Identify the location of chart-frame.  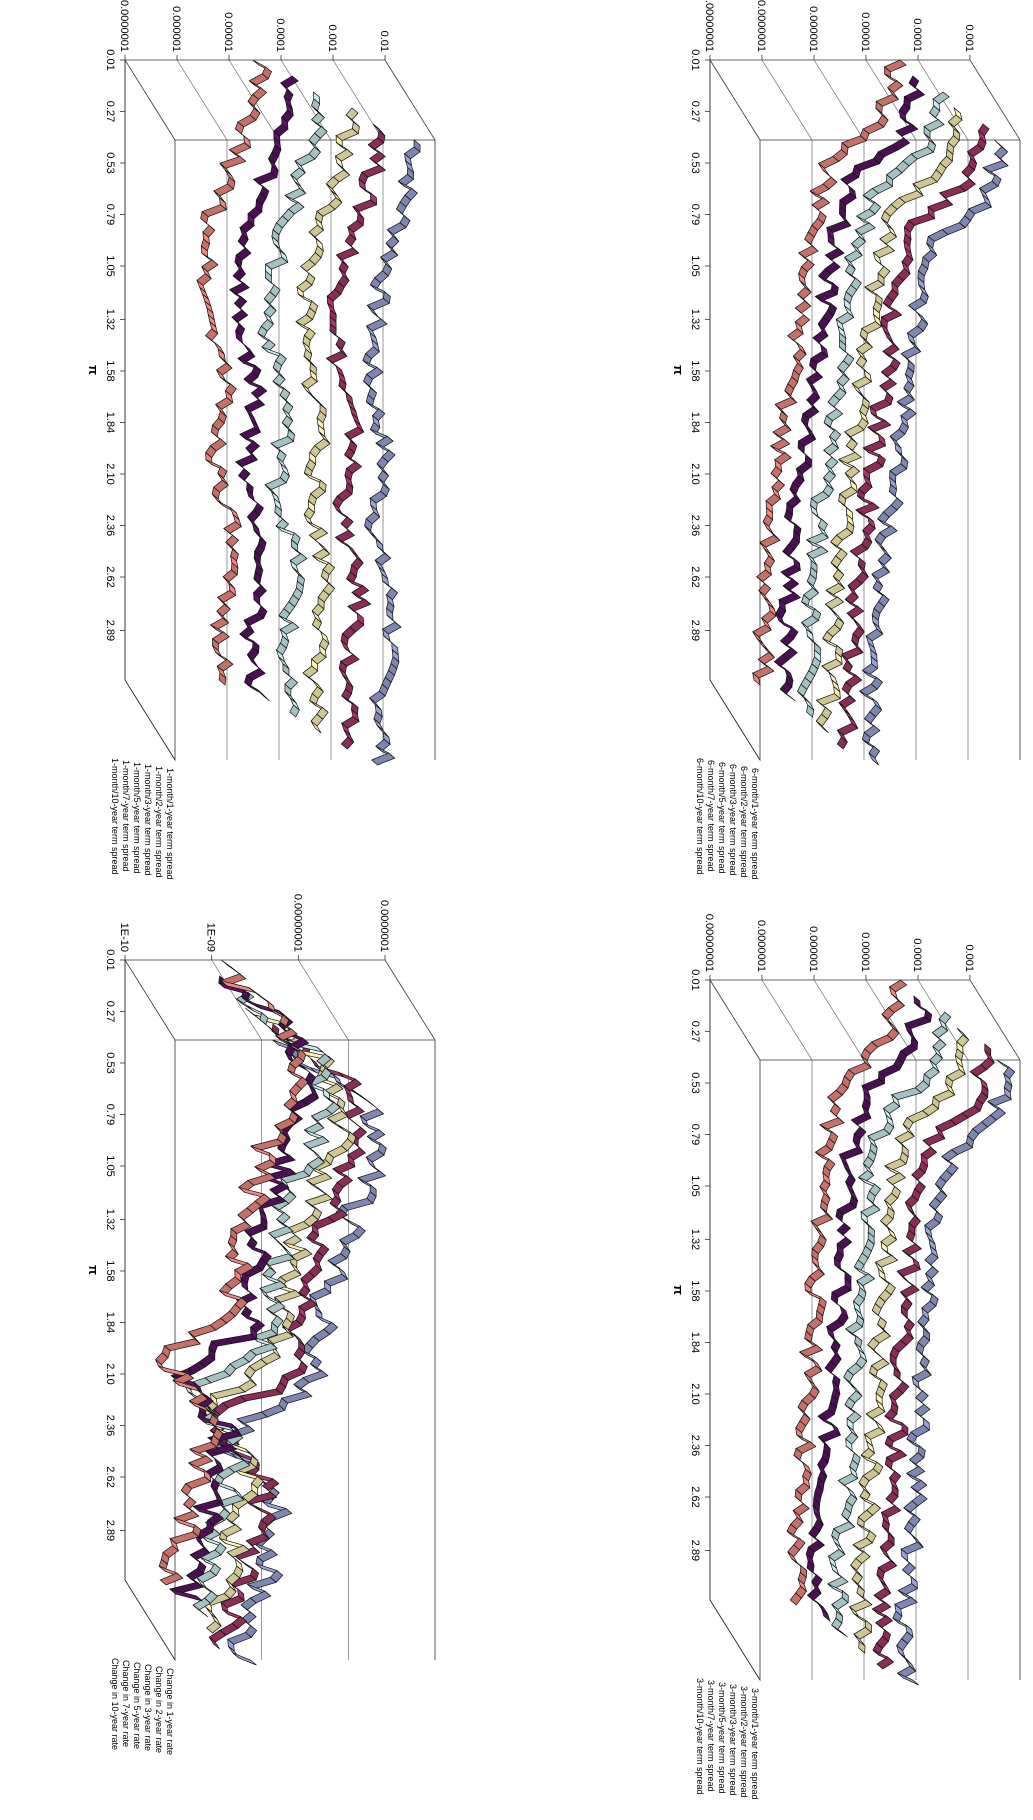
(278, 408).